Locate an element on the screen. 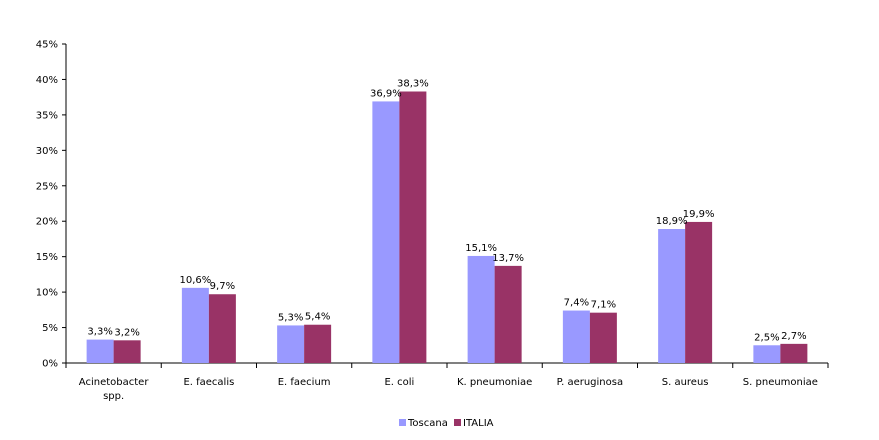  data-label: 5,3% is located at coordinates (290, 317).